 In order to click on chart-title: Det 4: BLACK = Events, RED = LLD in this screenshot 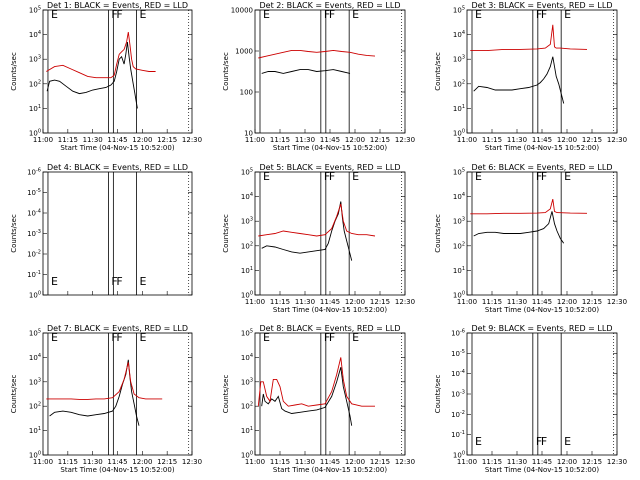, I will do `click(117, 167)`.